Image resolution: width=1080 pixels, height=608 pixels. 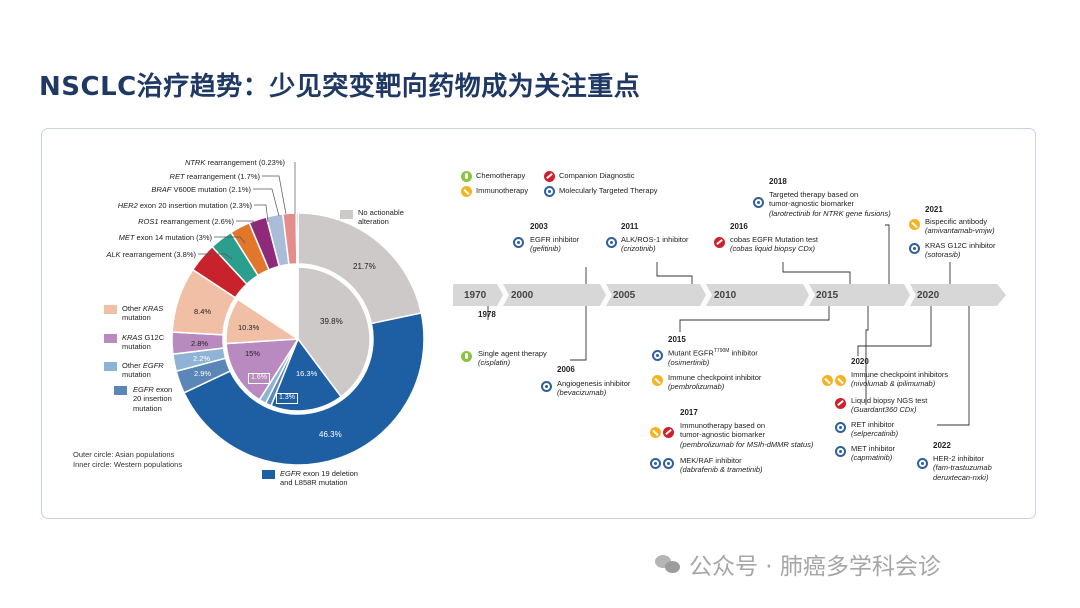 What do you see at coordinates (331, 321) in the screenshot?
I see `label-i-none: 39.8%` at bounding box center [331, 321].